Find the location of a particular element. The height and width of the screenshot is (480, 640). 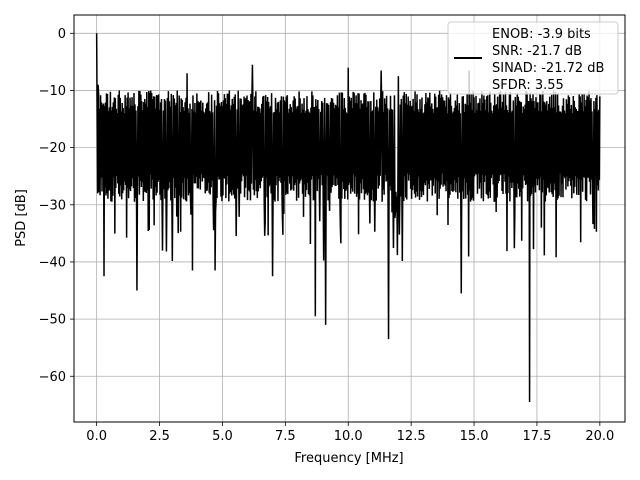

x-tick-label: 20.0 is located at coordinates (599, 436).